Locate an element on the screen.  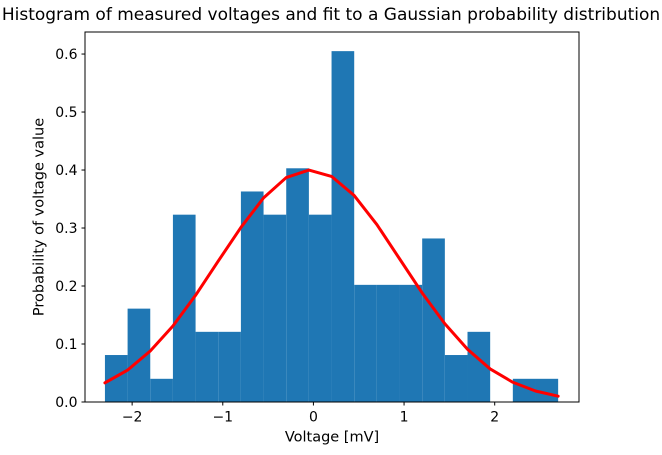
y-tick-label: 0.5 is located at coordinates (66, 113).